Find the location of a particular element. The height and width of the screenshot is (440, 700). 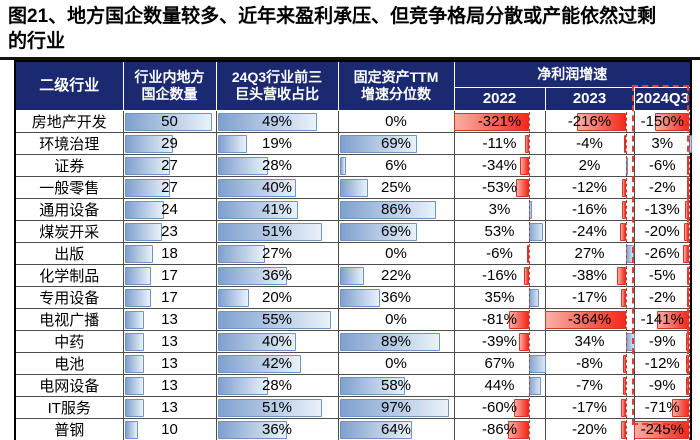

header-top3-line2: 巨头营收占比 is located at coordinates (277, 94).